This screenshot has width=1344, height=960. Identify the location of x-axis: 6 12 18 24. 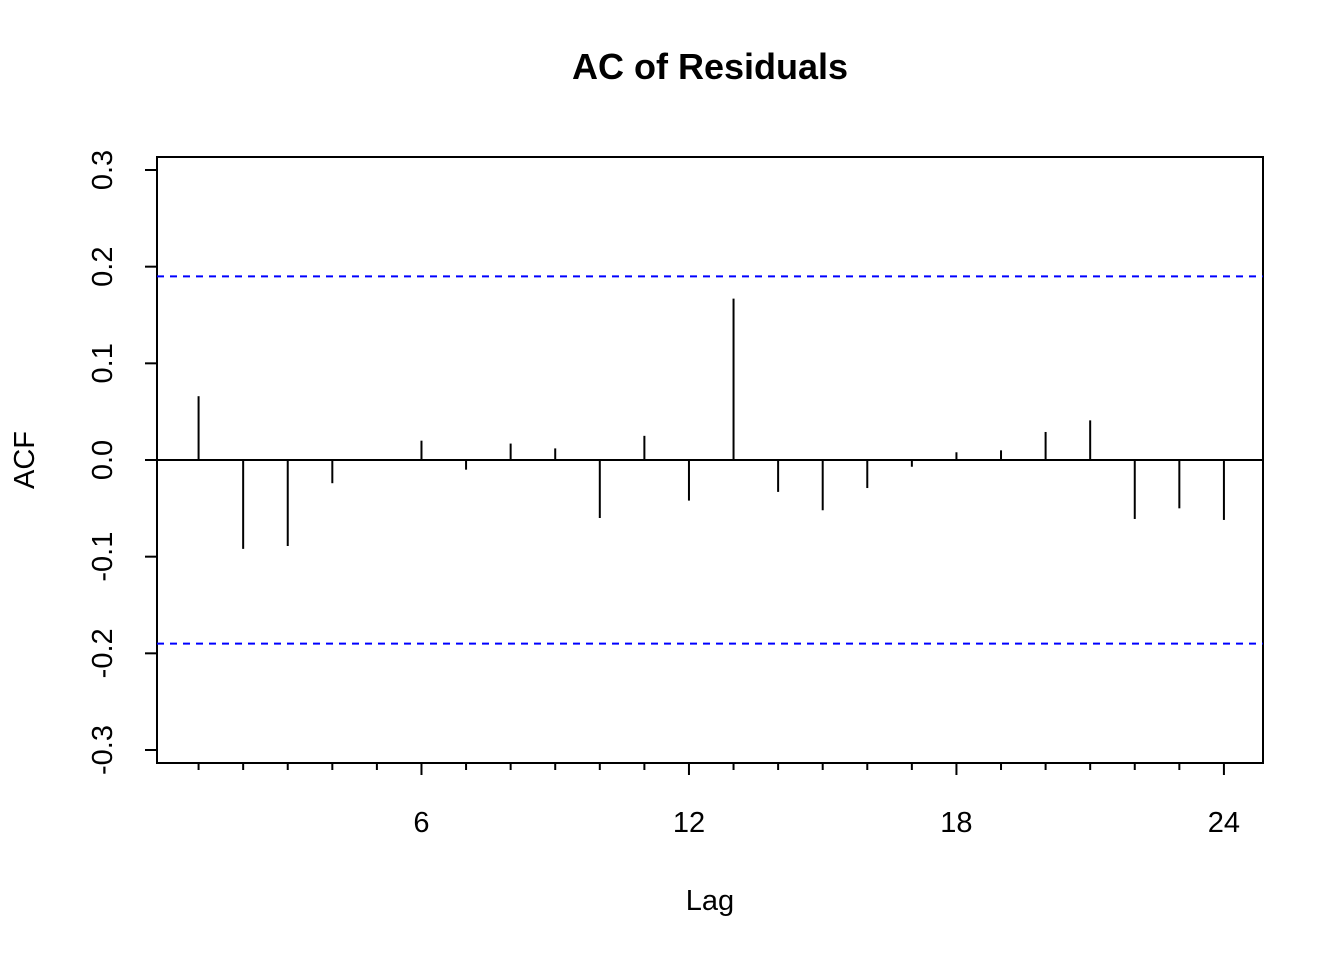
(718, 801).